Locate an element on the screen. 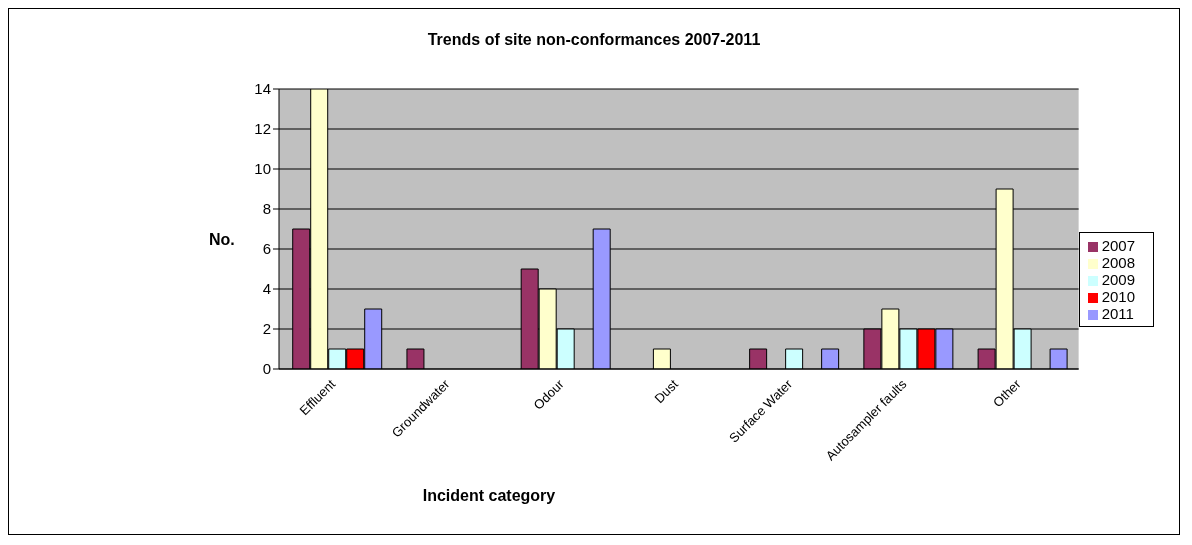  x-axis-title: Incident category is located at coordinates (489, 496).